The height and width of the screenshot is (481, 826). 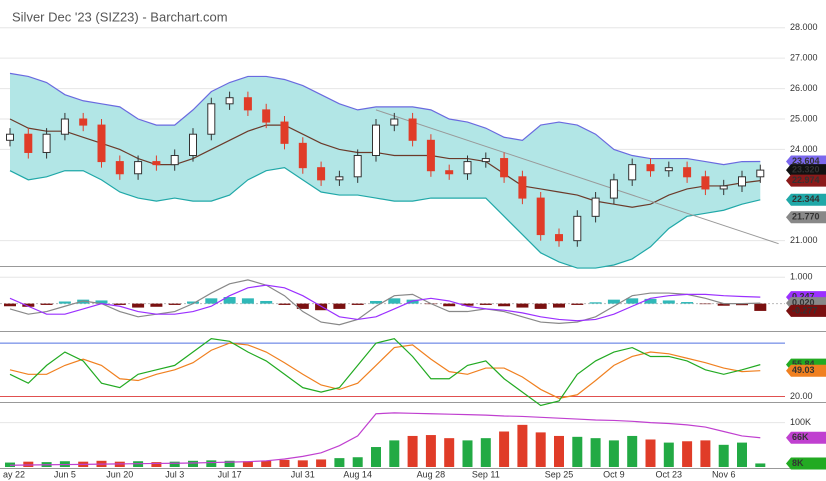 What do you see at coordinates (669, 474) in the screenshot?
I see `x-tick-label: Oct 23` at bounding box center [669, 474].